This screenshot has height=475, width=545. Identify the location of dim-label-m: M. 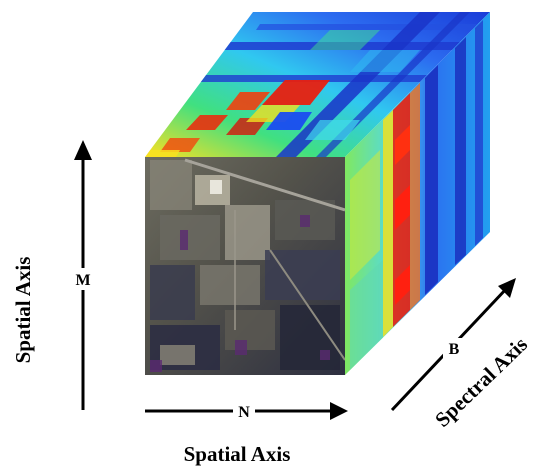
(82, 280).